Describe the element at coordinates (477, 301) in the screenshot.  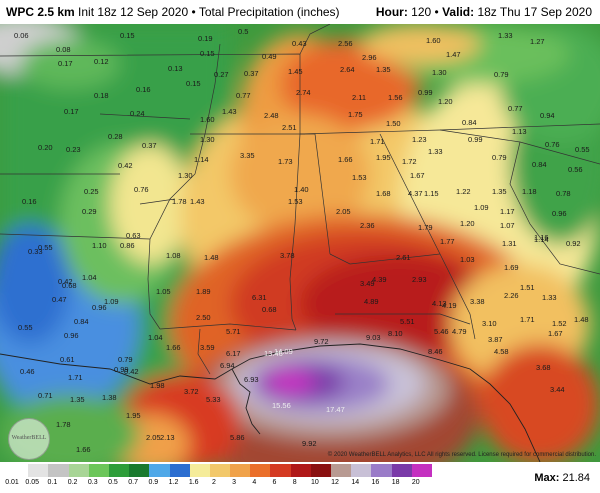
I see `precip-value: 3.38` at that location.